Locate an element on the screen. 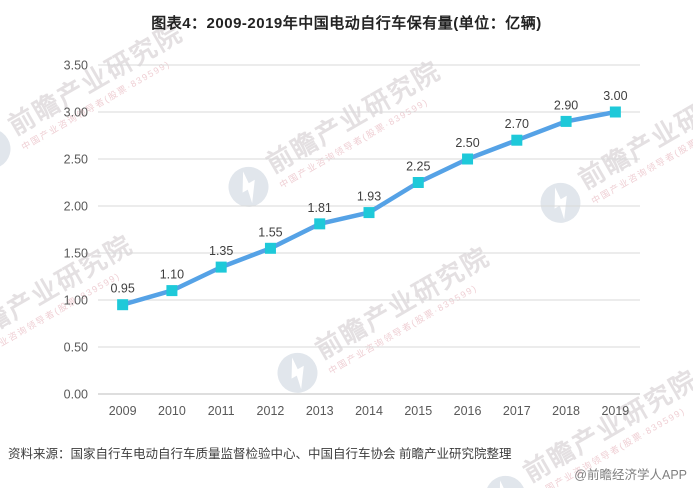  svg-text: 1.10 is located at coordinates (172, 275).